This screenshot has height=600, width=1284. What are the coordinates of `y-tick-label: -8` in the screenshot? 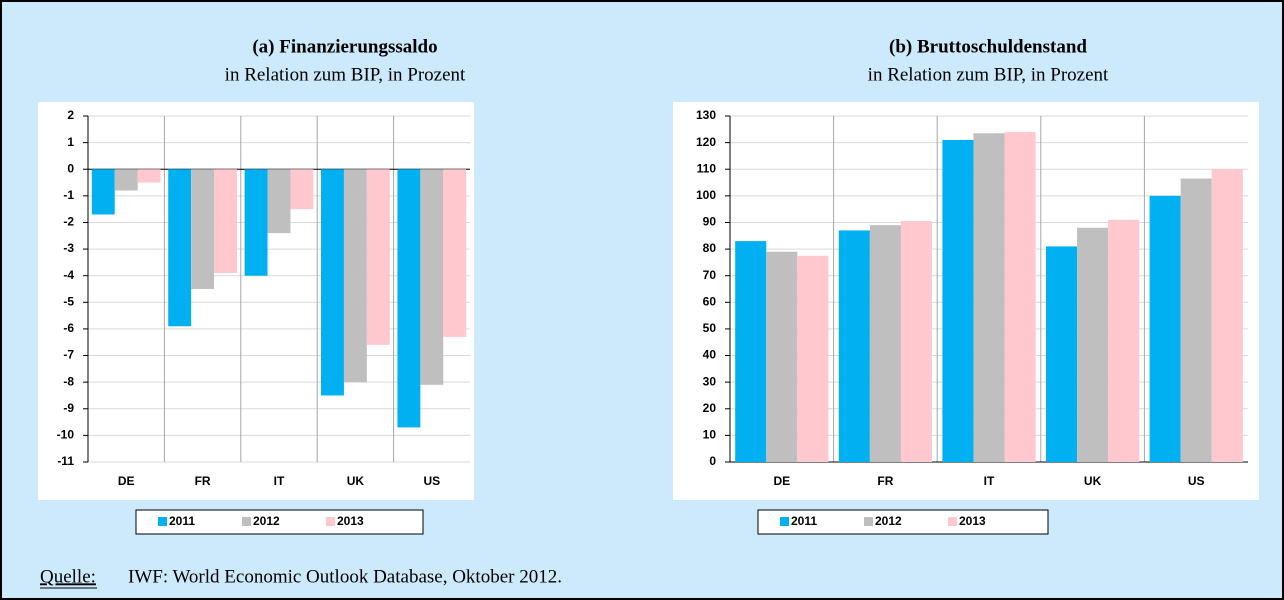 It's located at (68, 381).